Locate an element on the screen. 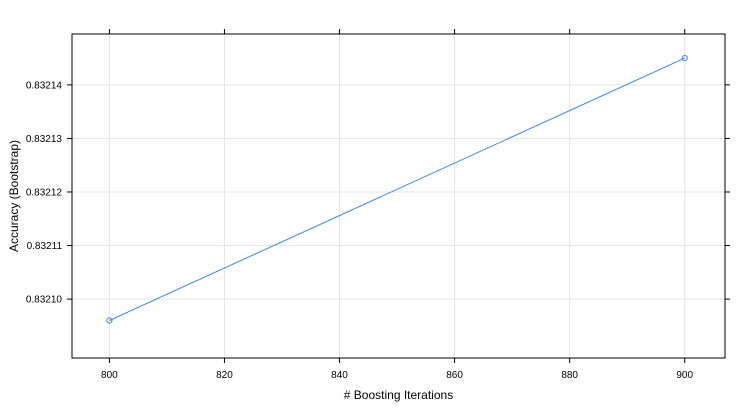  x-tick-label: 880 is located at coordinates (569, 375).